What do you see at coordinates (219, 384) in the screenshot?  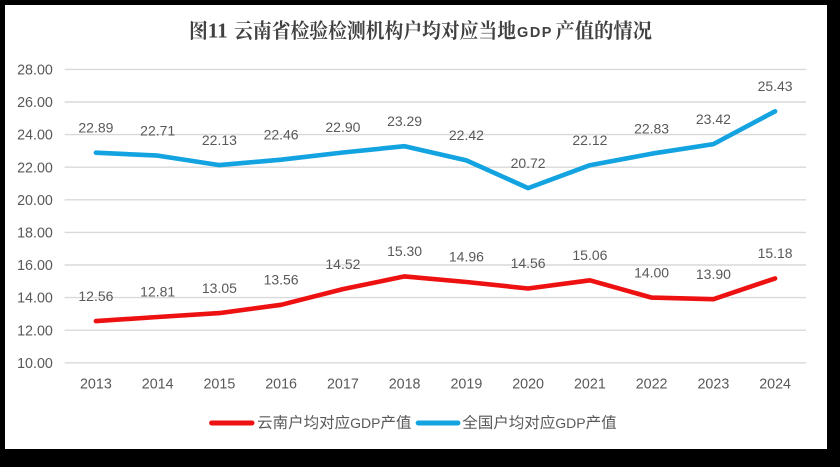 I see `svg-text: 2015` at bounding box center [219, 384].